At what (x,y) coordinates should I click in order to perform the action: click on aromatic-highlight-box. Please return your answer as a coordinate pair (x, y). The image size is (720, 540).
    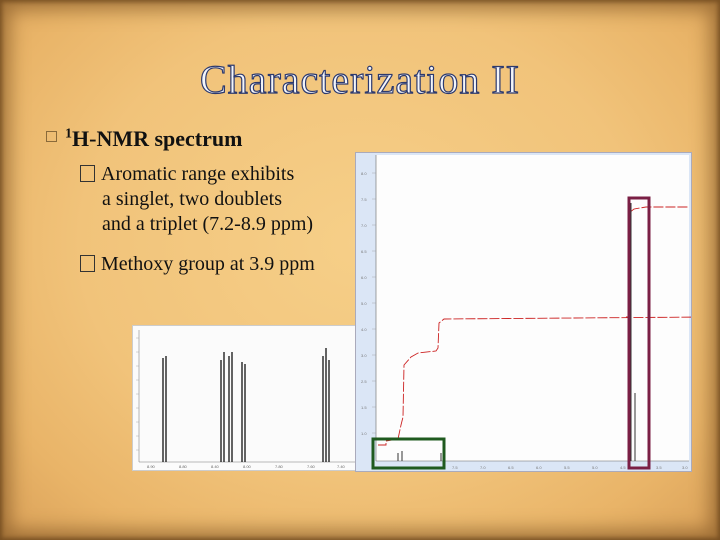
    Looking at the image, I should click on (408, 453).